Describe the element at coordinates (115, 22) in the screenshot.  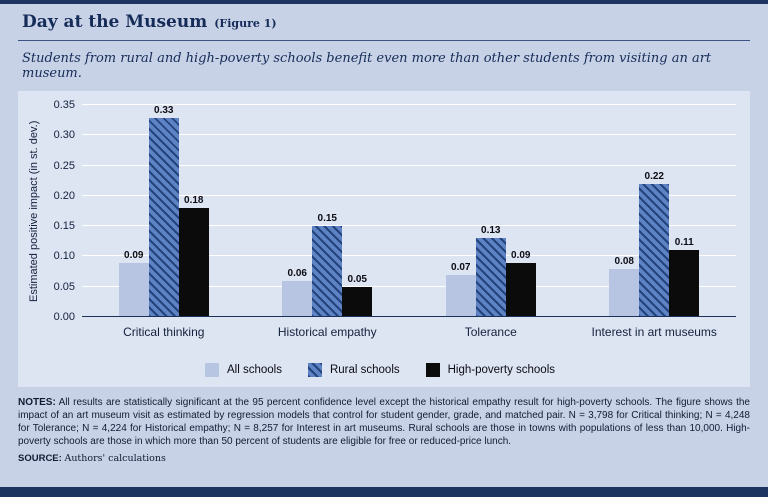
I see `figure-title: Day at the Museum` at that location.